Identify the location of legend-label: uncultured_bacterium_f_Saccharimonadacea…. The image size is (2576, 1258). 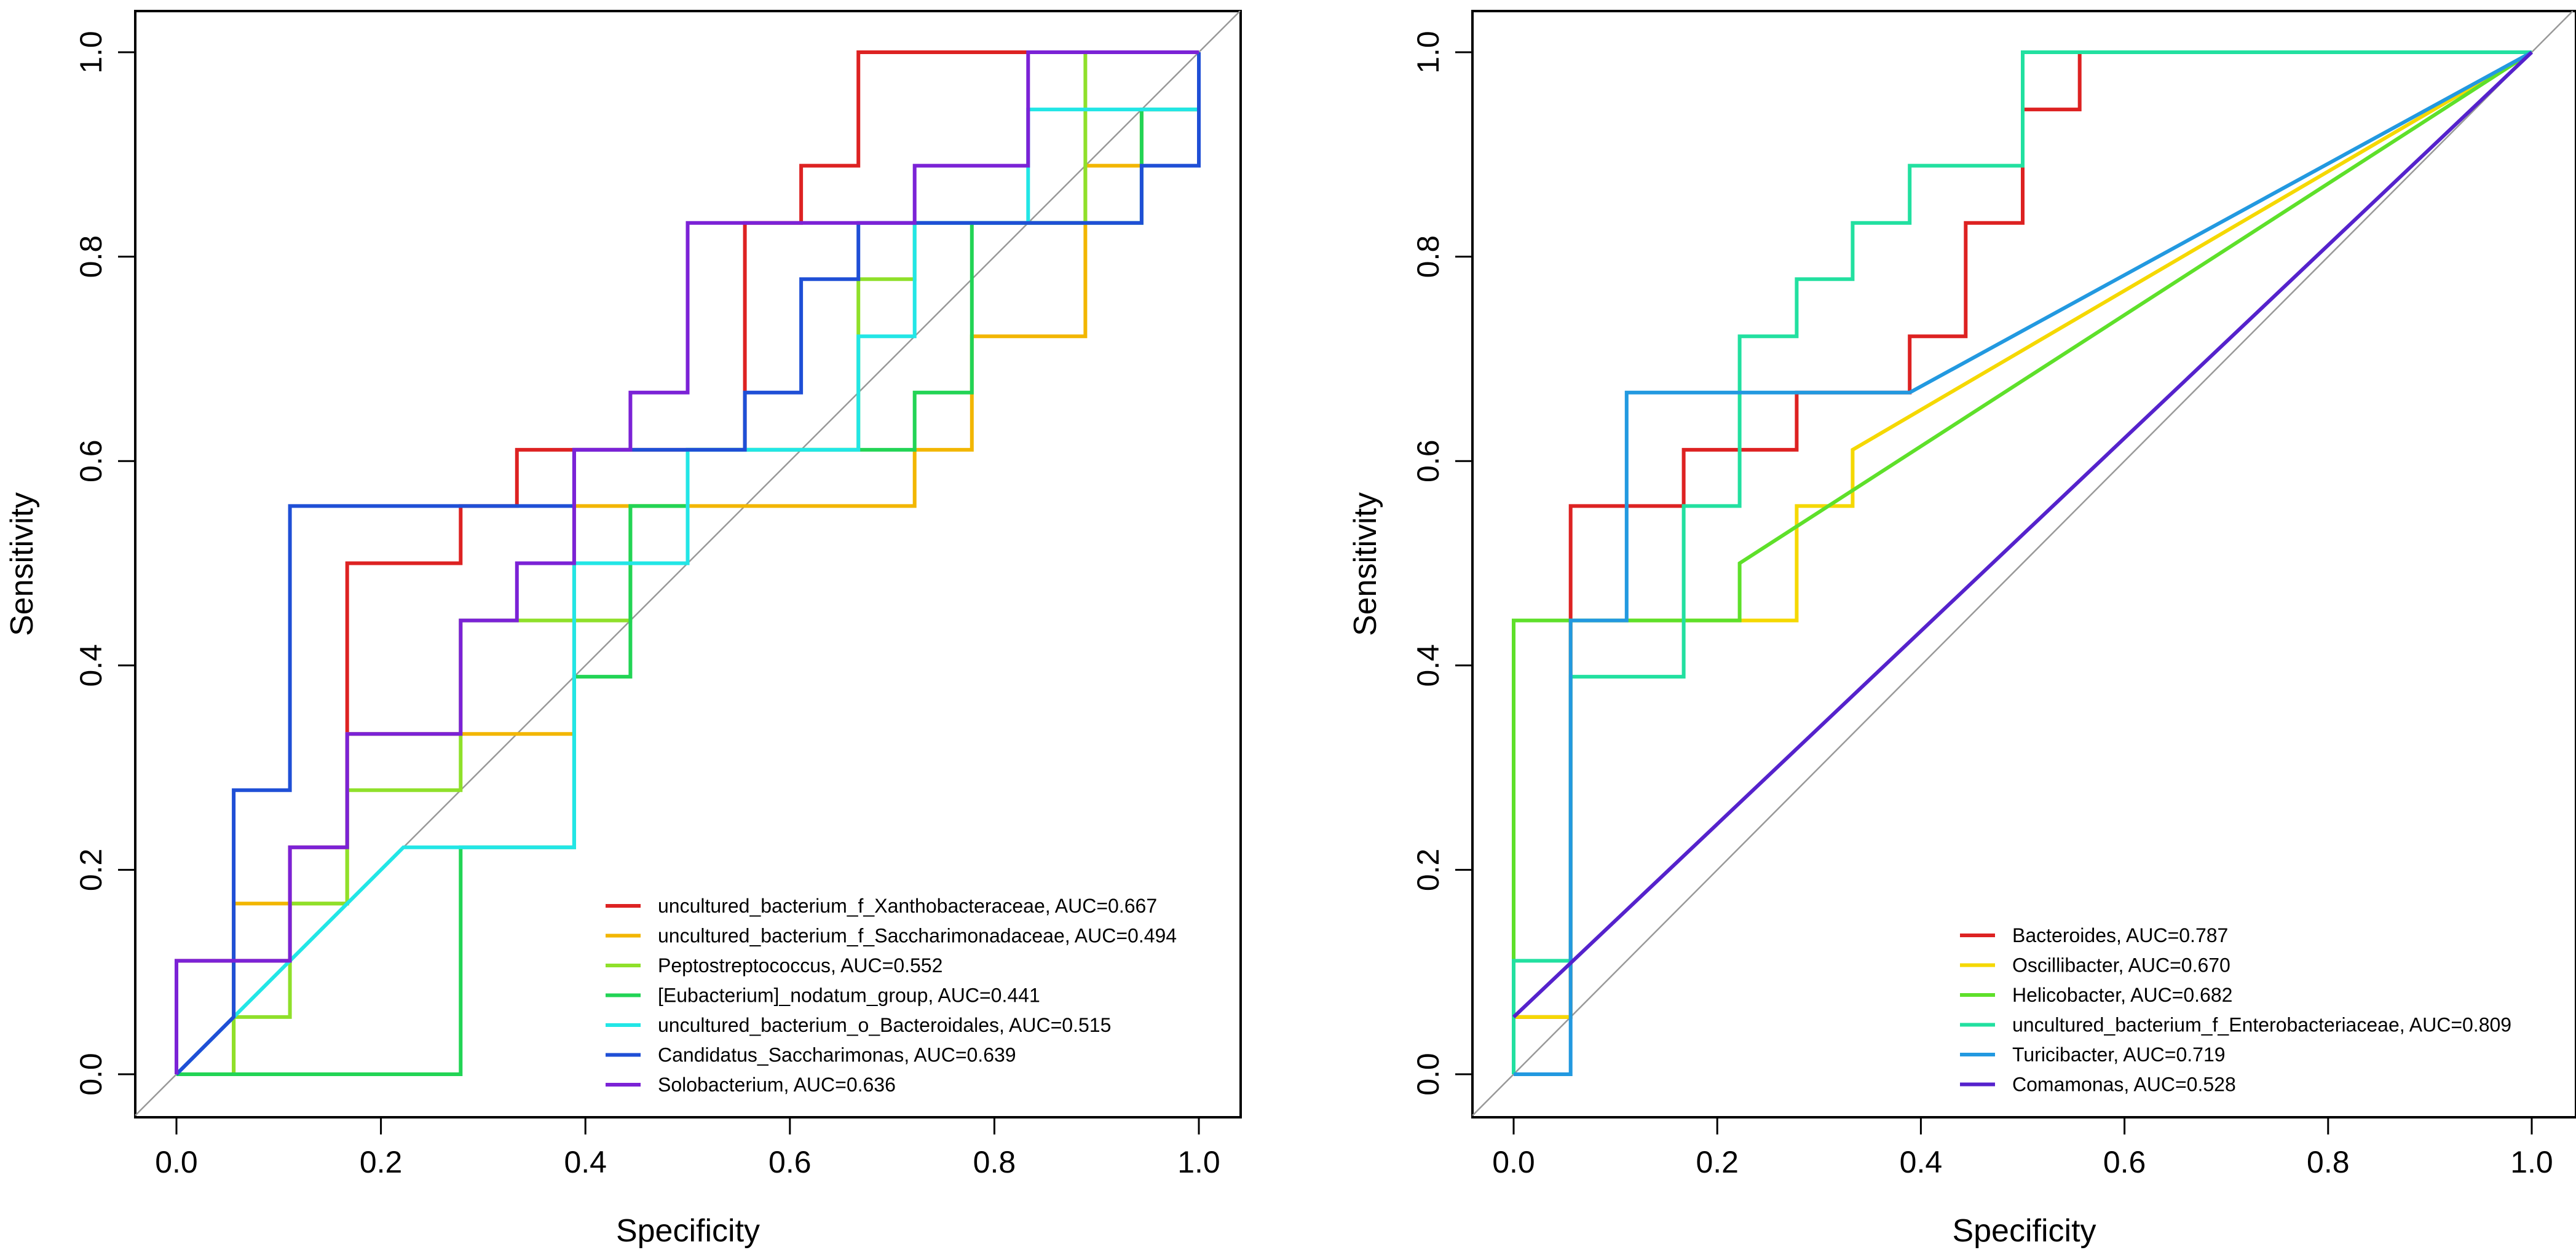
(917, 936).